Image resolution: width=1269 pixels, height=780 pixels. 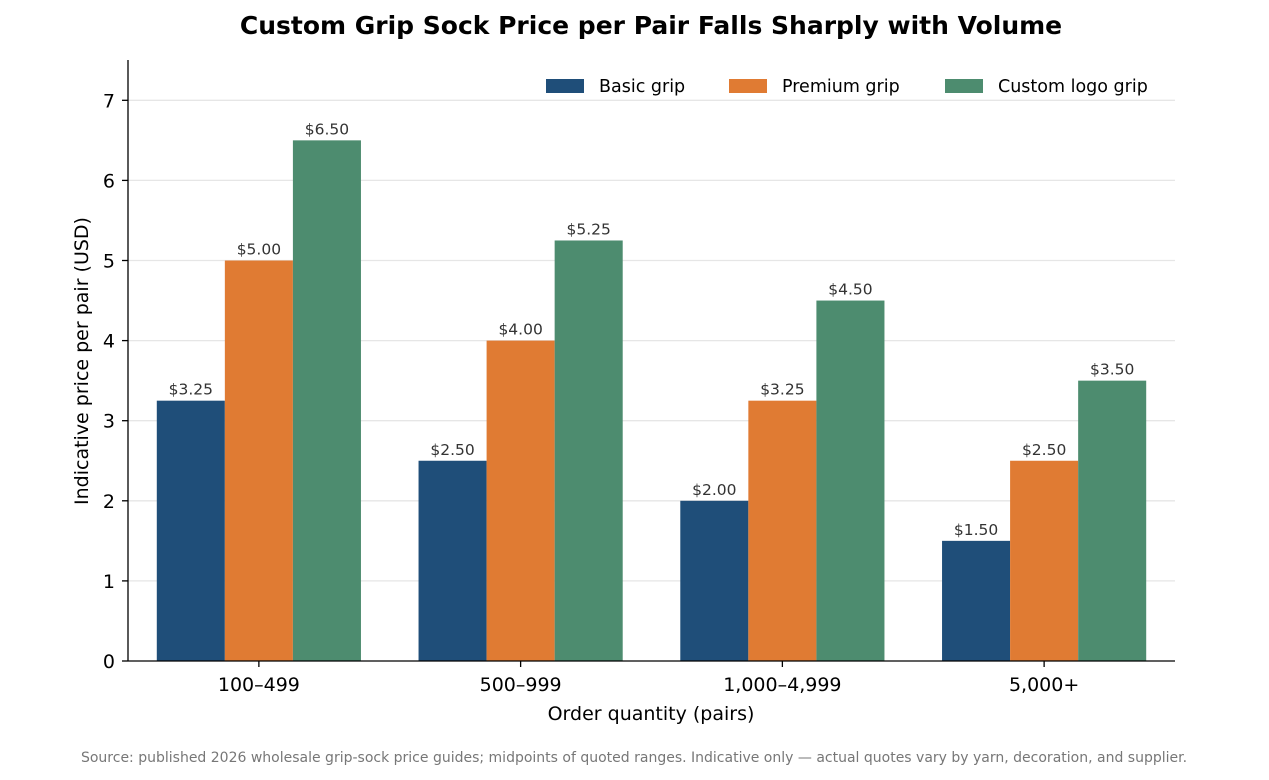 I want to click on y-tick-label: 6, so click(x=109, y=181).